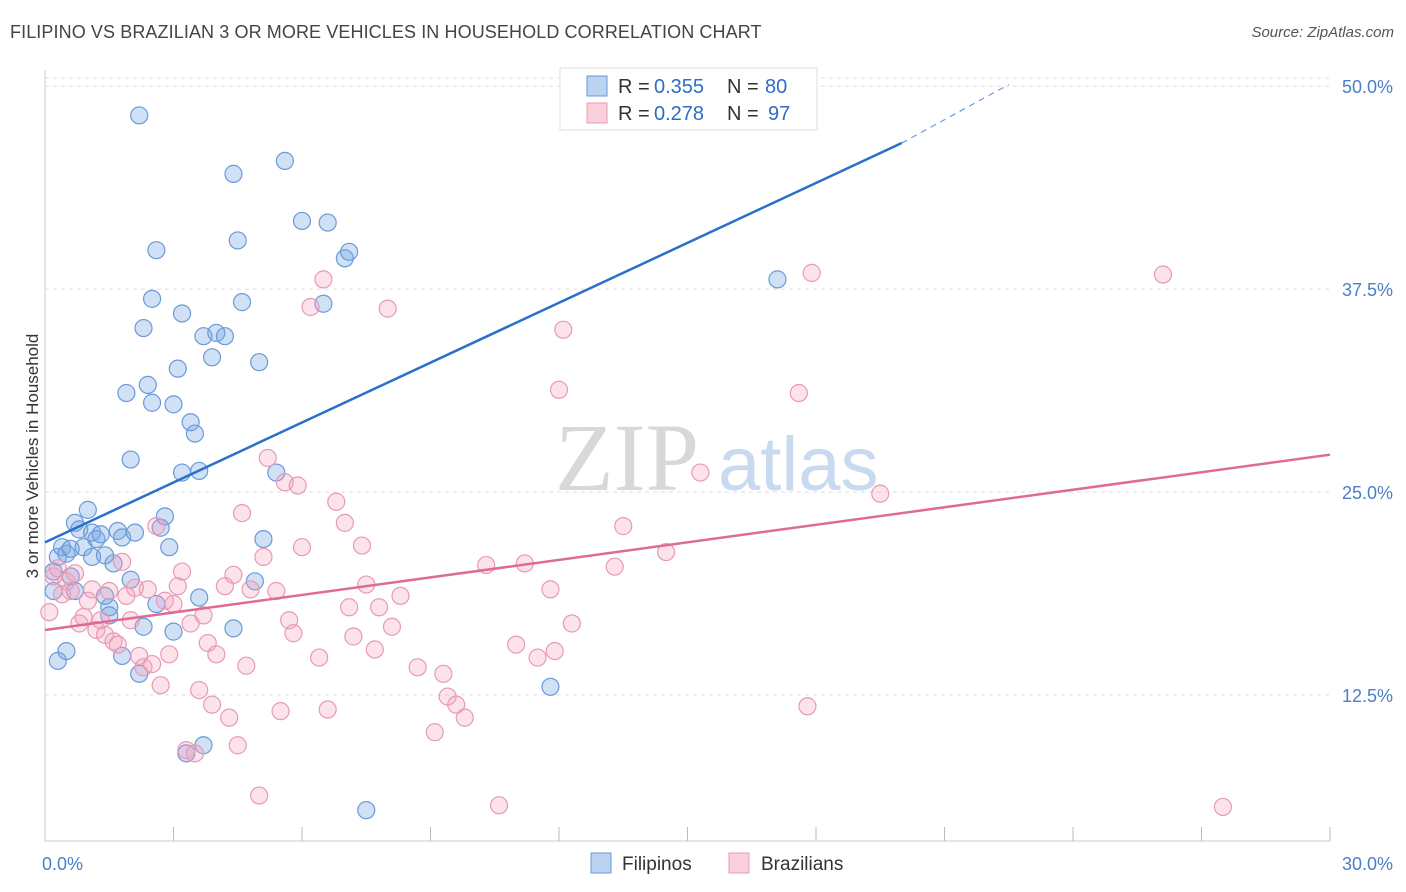  I want to click on watermark: ZIP atlas, so click(717, 457).